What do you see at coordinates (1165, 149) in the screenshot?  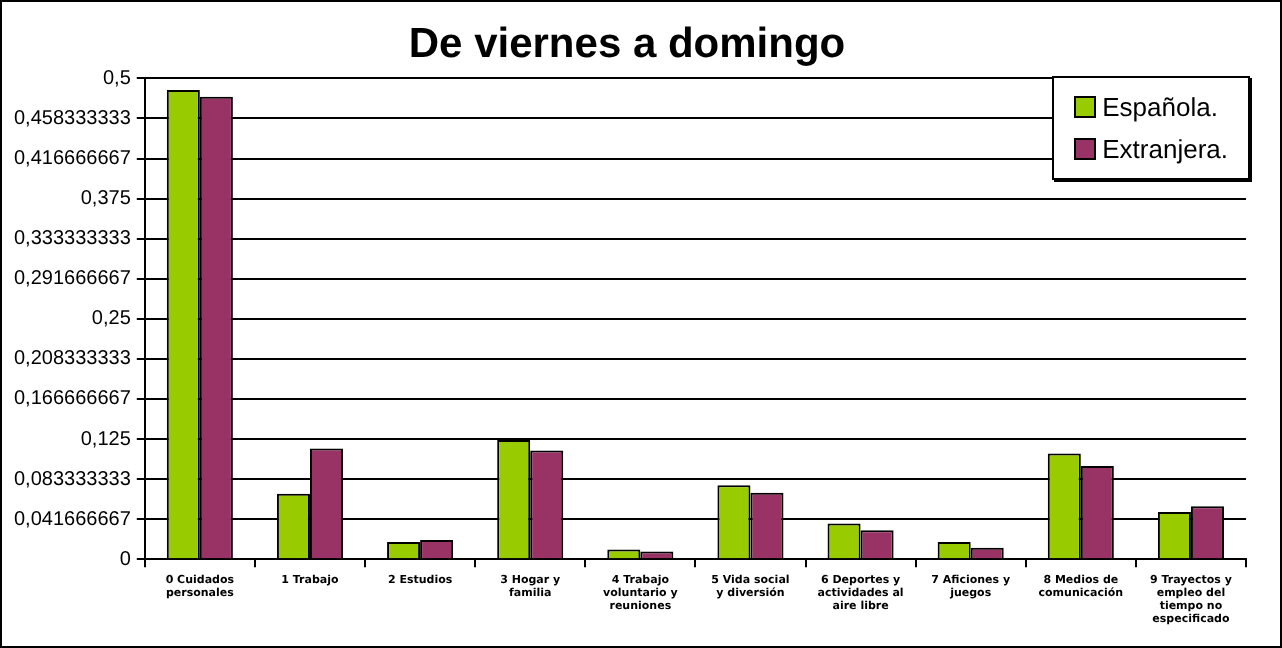 I see `legend-label: Extranjera.` at bounding box center [1165, 149].